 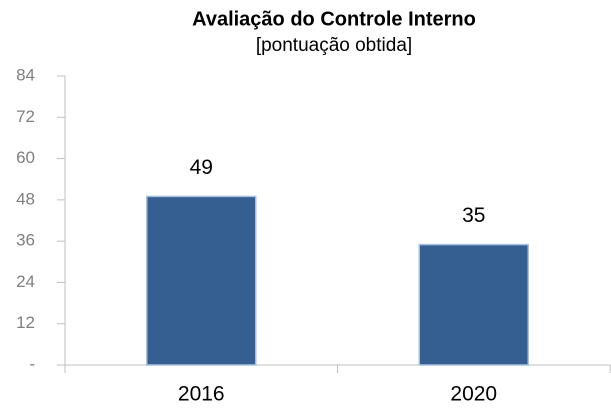 I want to click on data-label: 49, so click(x=201, y=167).